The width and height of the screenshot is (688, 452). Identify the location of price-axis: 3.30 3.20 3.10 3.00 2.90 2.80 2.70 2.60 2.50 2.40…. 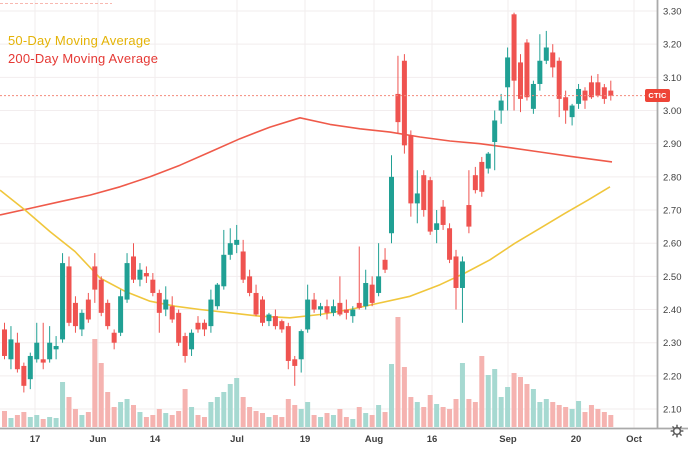
(672, 211).